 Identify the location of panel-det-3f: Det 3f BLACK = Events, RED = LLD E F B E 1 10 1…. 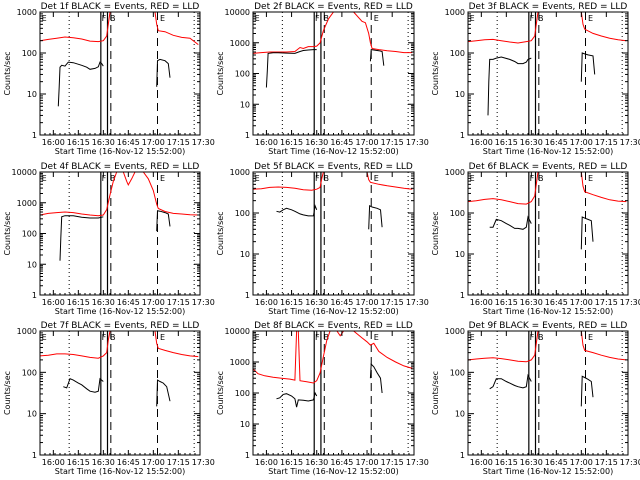
(535, 79).